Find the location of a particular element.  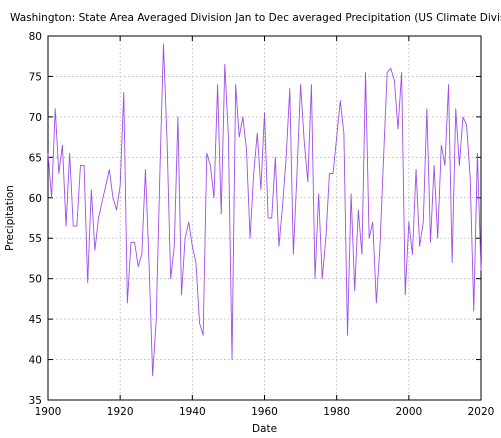

y-tick-label: 45 is located at coordinates (35, 320).